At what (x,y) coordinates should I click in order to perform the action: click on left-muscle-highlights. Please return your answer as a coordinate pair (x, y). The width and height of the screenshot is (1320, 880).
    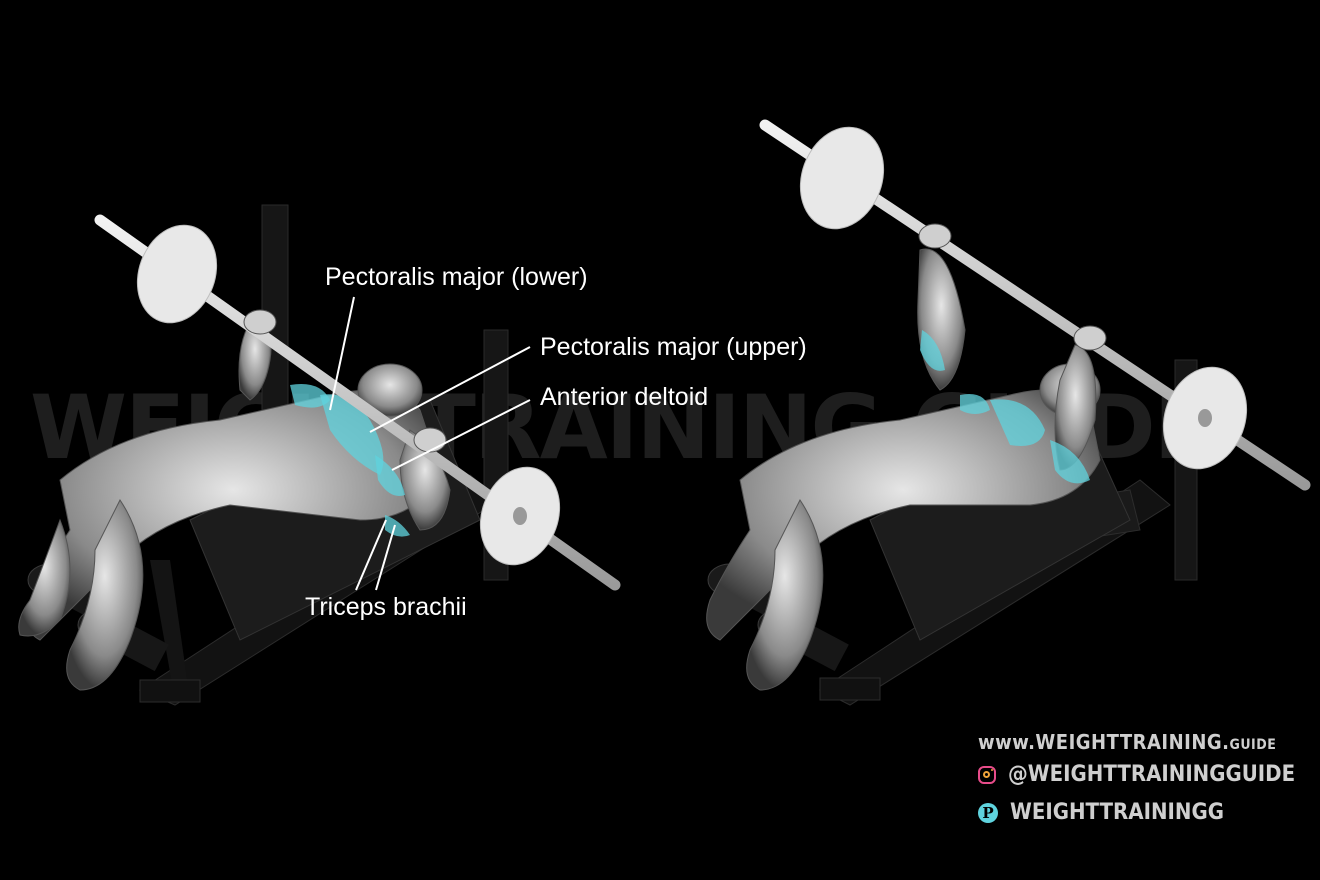
    Looking at the image, I should click on (350, 460).